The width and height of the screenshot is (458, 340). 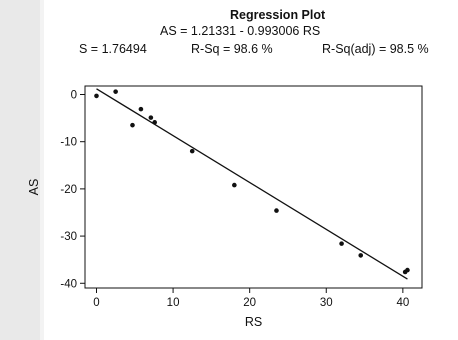 What do you see at coordinates (375, 49) in the screenshot?
I see `stat-r-sq-adj: R-Sq(adj) = 98.5 %` at bounding box center [375, 49].